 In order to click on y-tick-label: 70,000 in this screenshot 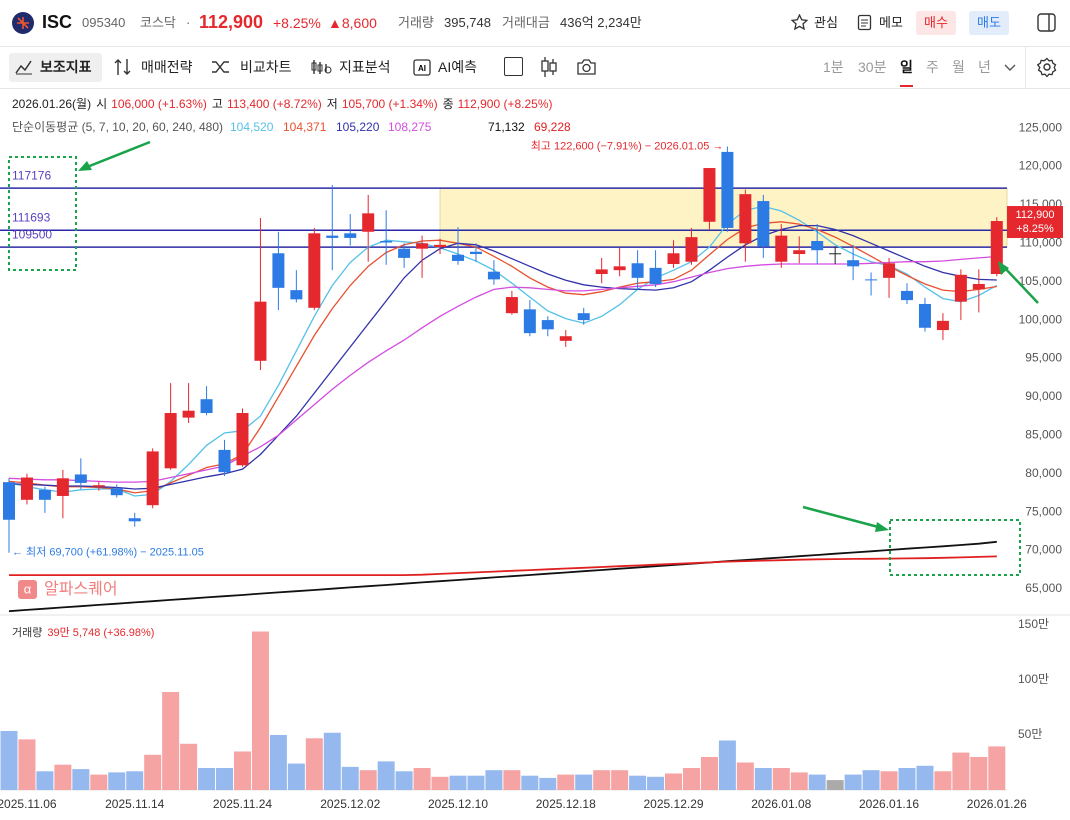, I will do `click(1043, 550)`.